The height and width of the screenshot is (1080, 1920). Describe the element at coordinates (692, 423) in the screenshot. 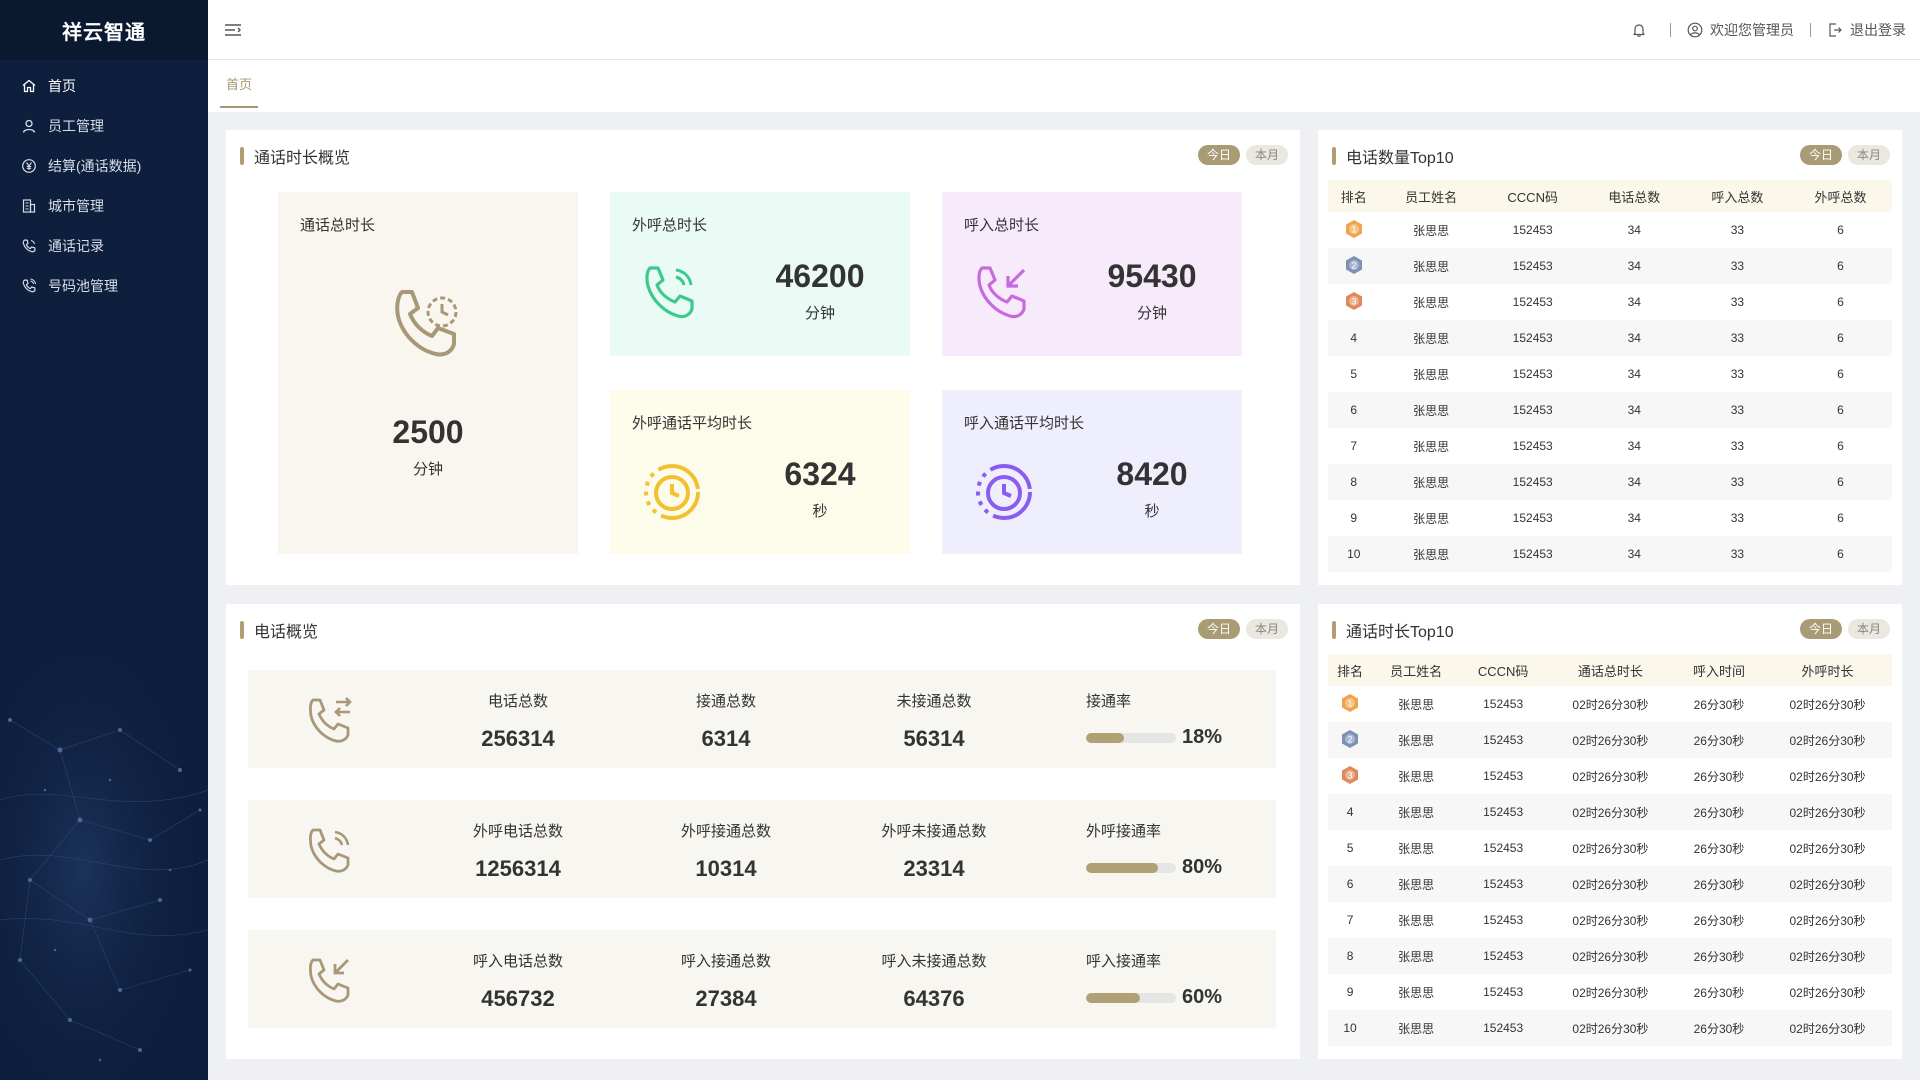

I see `outbound-avg-label: 外呼通话平均时长` at that location.